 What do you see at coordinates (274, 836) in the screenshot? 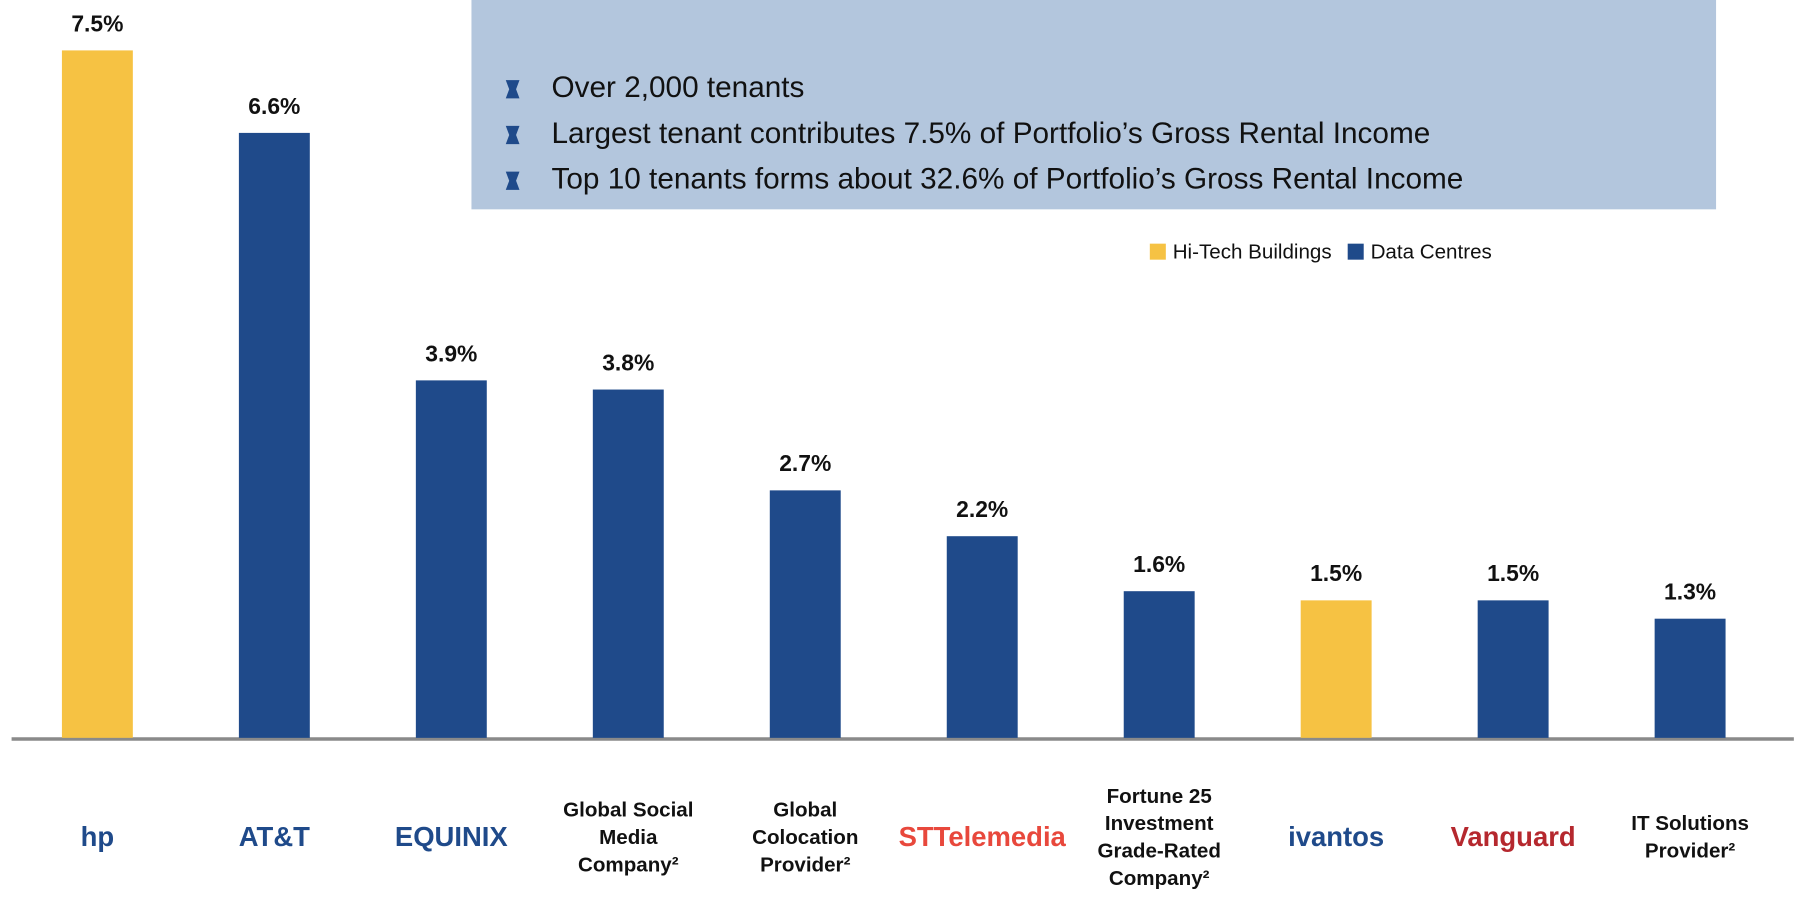
I see `x-tick-label: AT&T` at bounding box center [274, 836].